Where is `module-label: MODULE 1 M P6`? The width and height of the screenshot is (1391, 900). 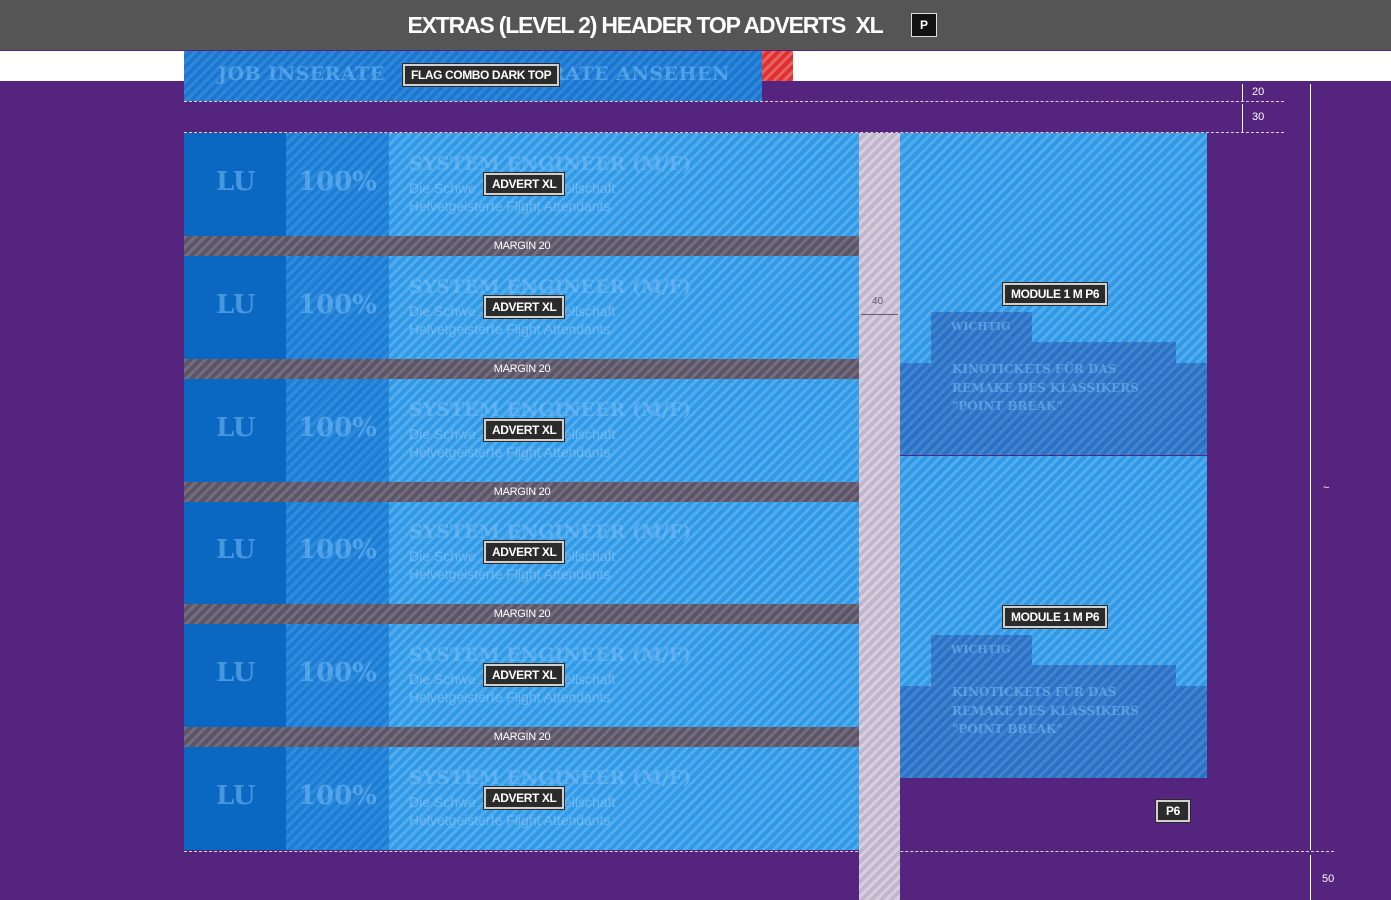 module-label: MODULE 1 M P6 is located at coordinates (1055, 294).